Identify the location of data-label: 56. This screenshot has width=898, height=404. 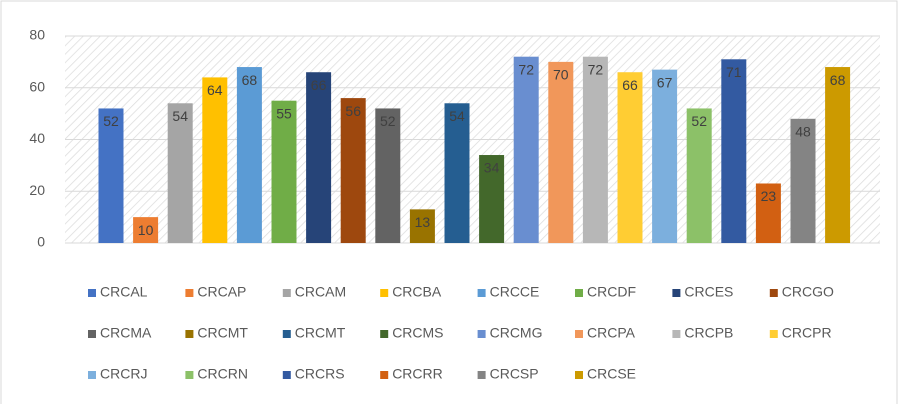
(353, 111).